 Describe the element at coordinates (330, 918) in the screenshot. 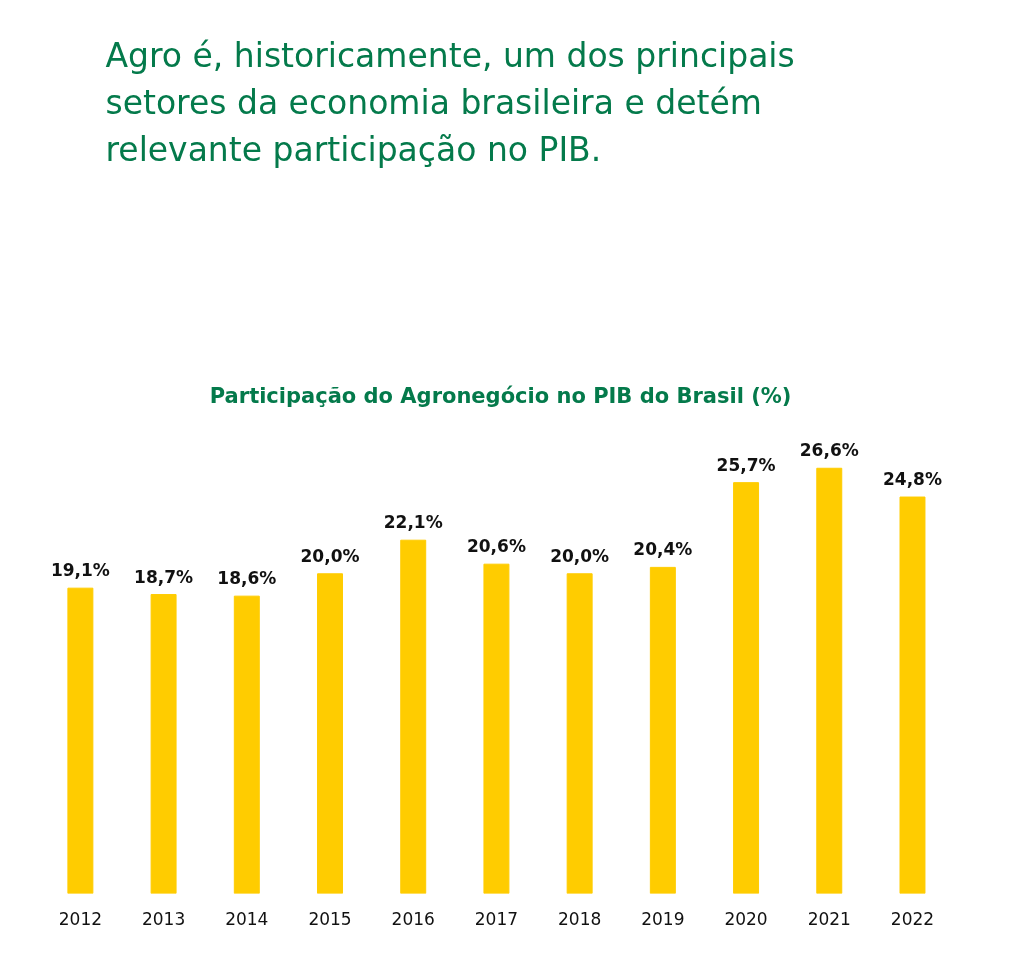

I see `x-tick-label: 2015` at that location.